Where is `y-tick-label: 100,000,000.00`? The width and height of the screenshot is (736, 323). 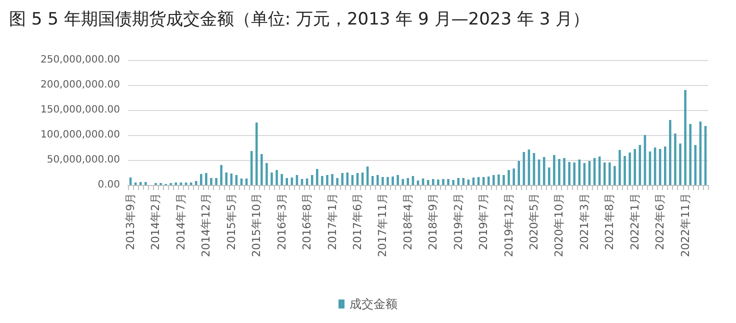 y-tick-label: 100,000,000.00 is located at coordinates (80, 135).